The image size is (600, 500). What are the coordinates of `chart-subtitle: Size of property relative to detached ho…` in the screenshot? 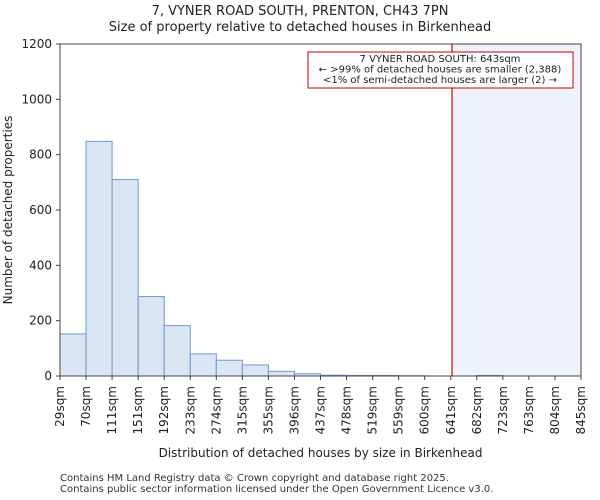 It's located at (300, 27).